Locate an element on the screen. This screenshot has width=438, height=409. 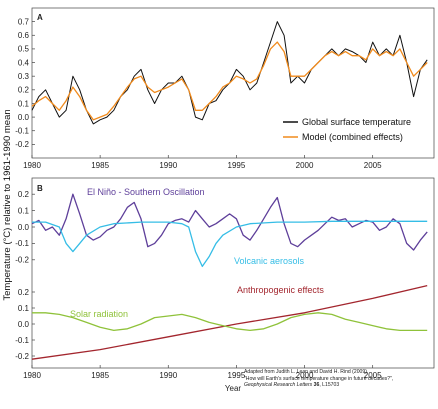
y-tick-label-a: 0.1 is located at coordinates (24, 103).